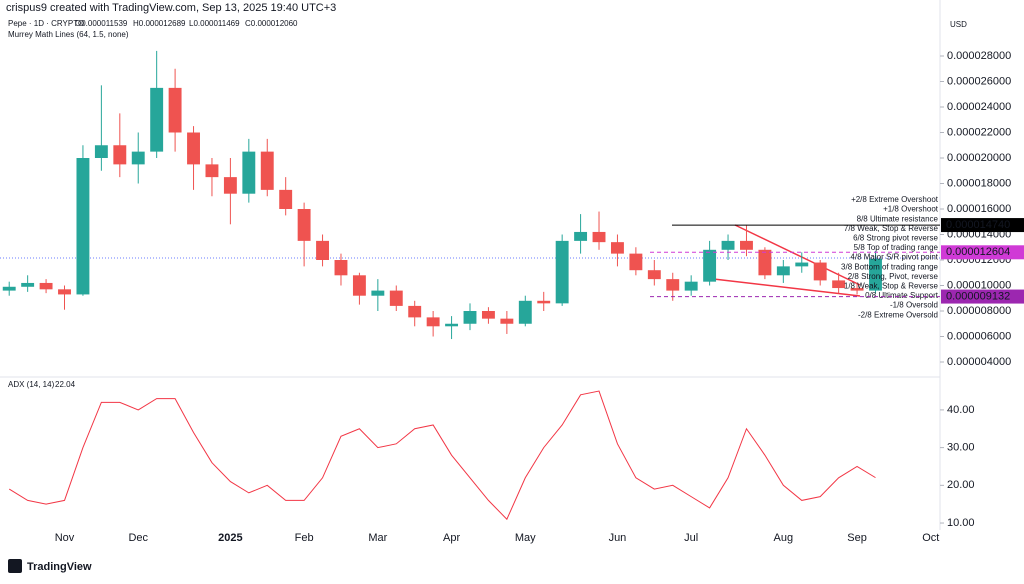  What do you see at coordinates (59, 567) in the screenshot?
I see `logo: TradingView` at bounding box center [59, 567].